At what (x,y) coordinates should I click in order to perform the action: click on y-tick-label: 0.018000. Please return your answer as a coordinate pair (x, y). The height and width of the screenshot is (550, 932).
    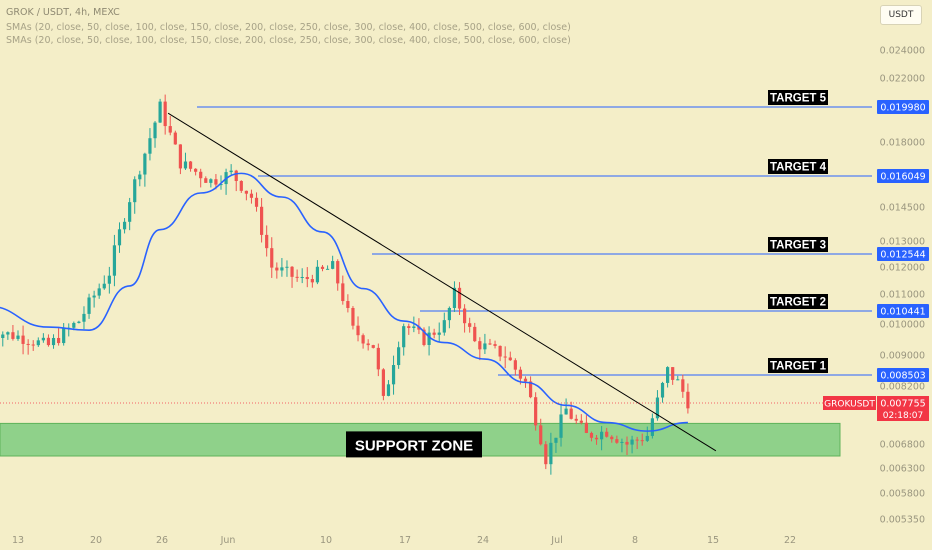
    Looking at the image, I should click on (902, 143).